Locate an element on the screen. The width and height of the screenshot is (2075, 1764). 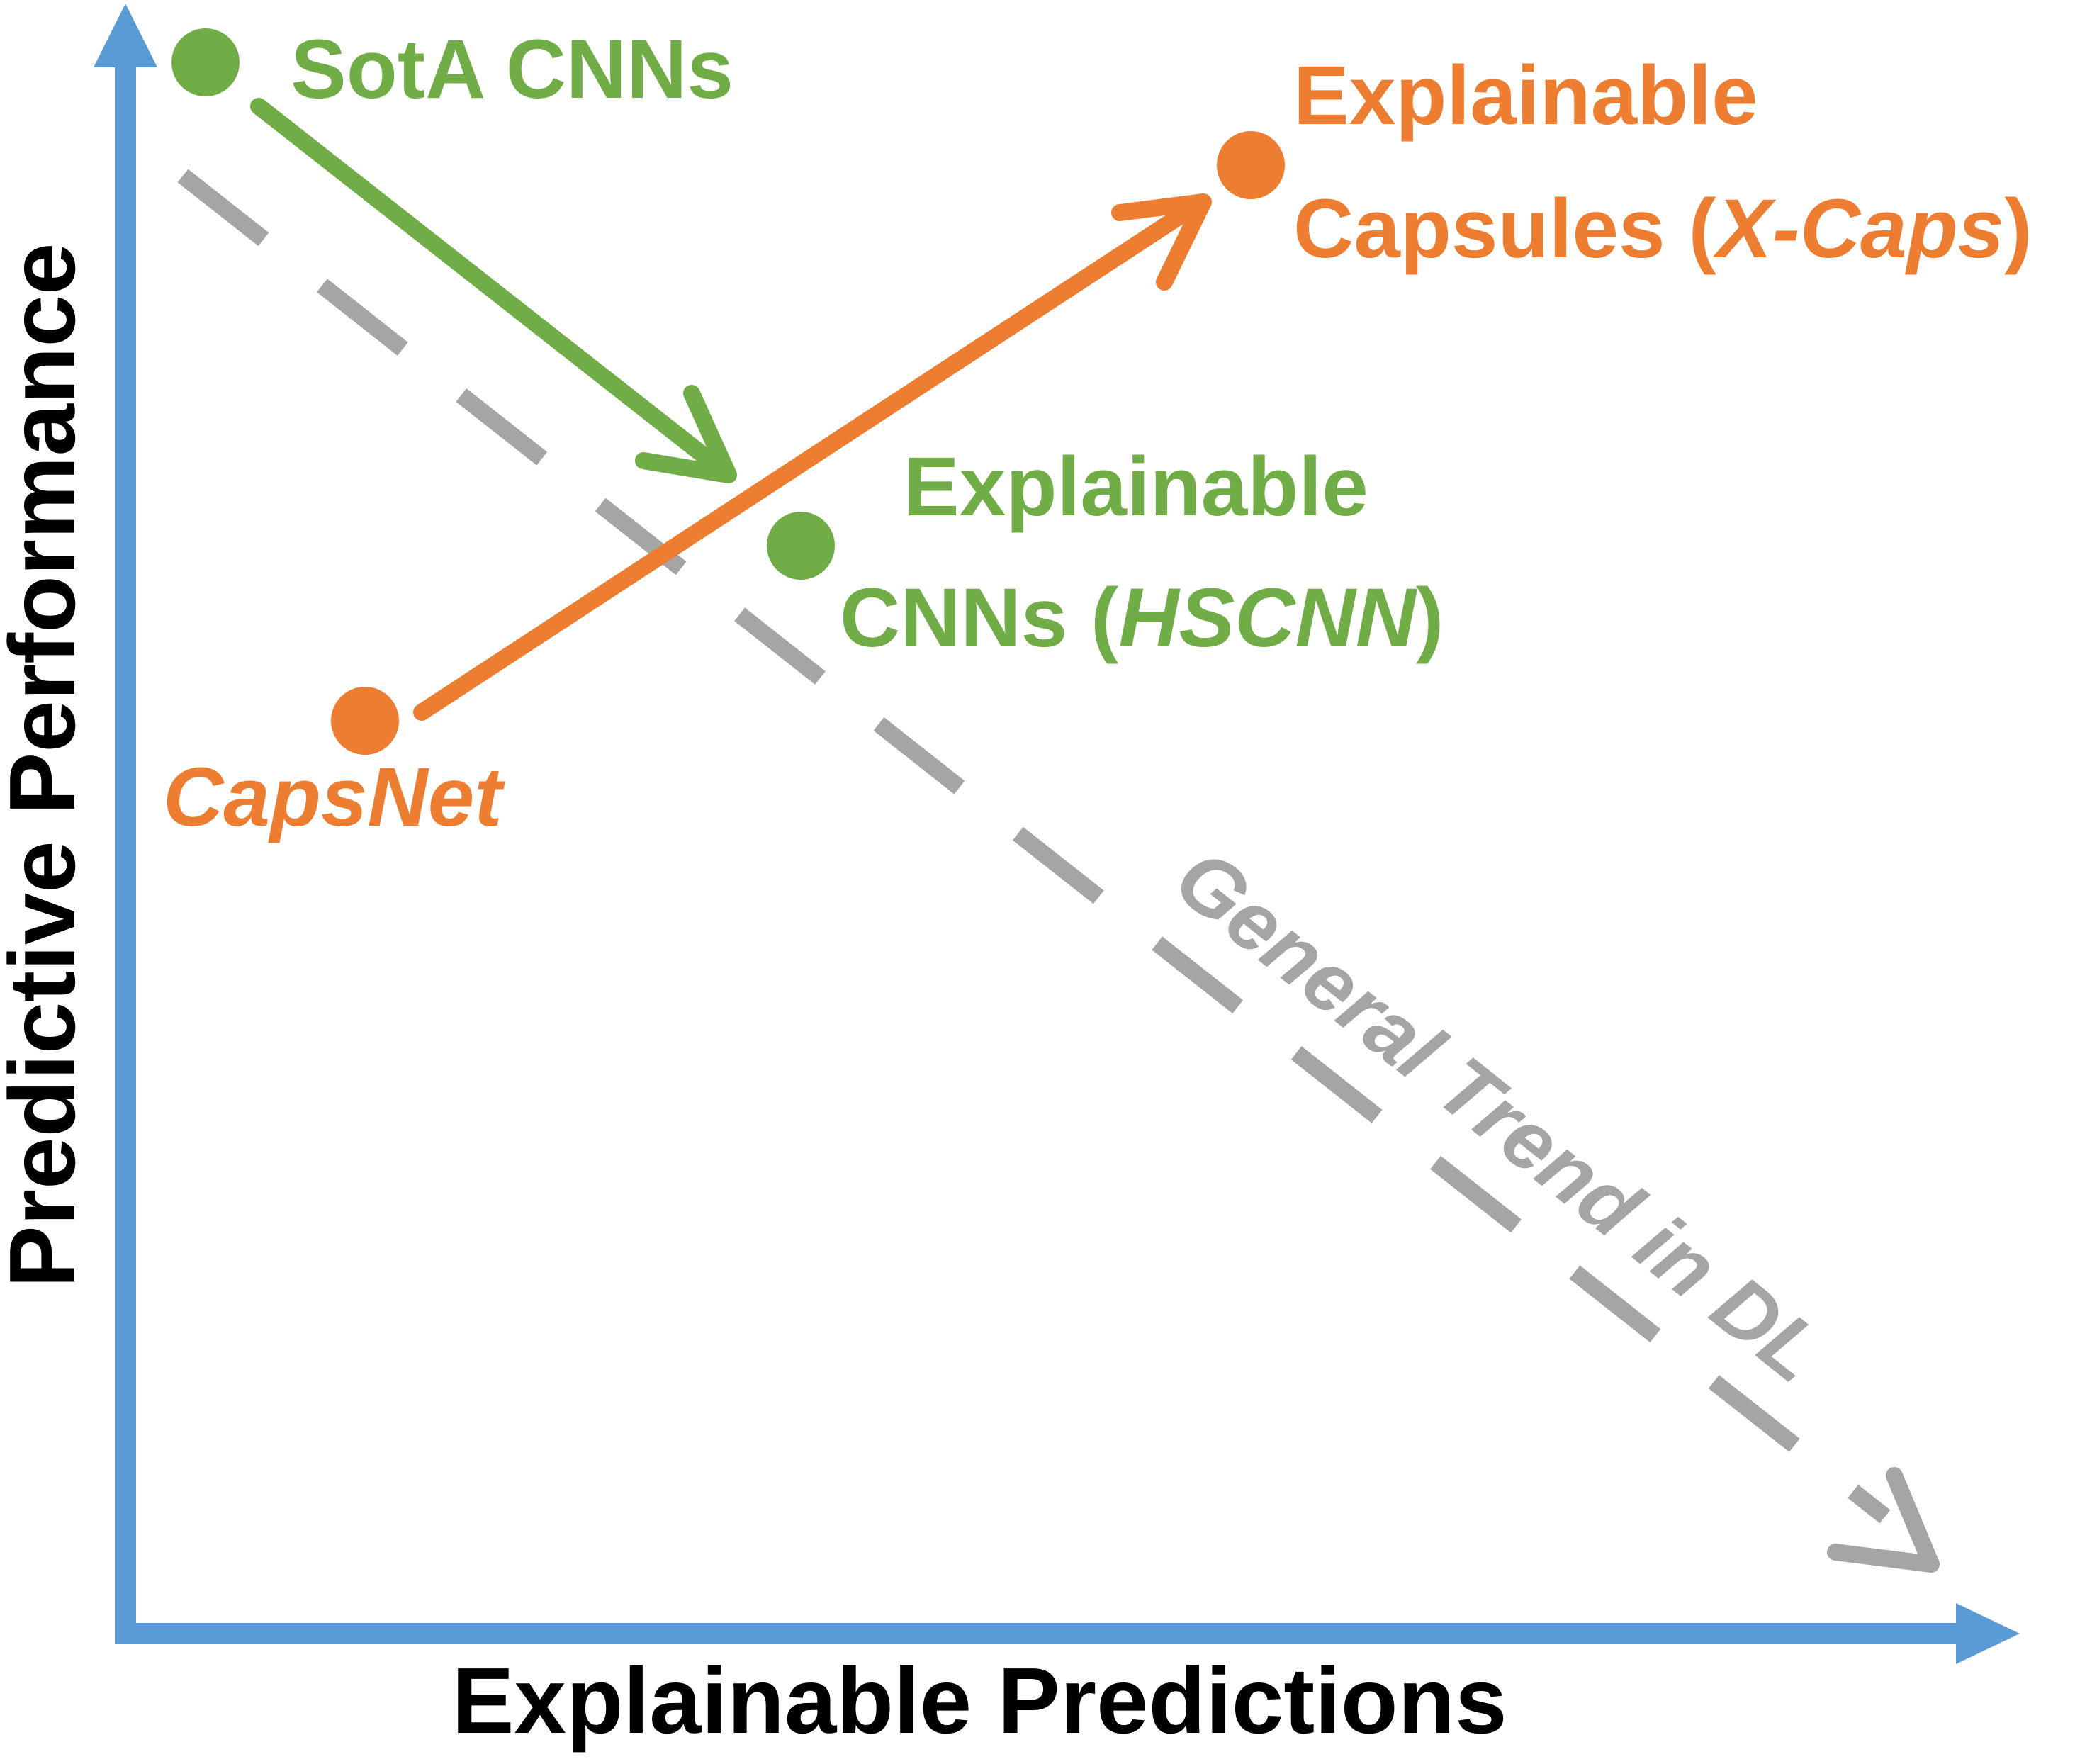
hscnn-label-line2: CNNs (HSCNN) is located at coordinates (1142, 618).